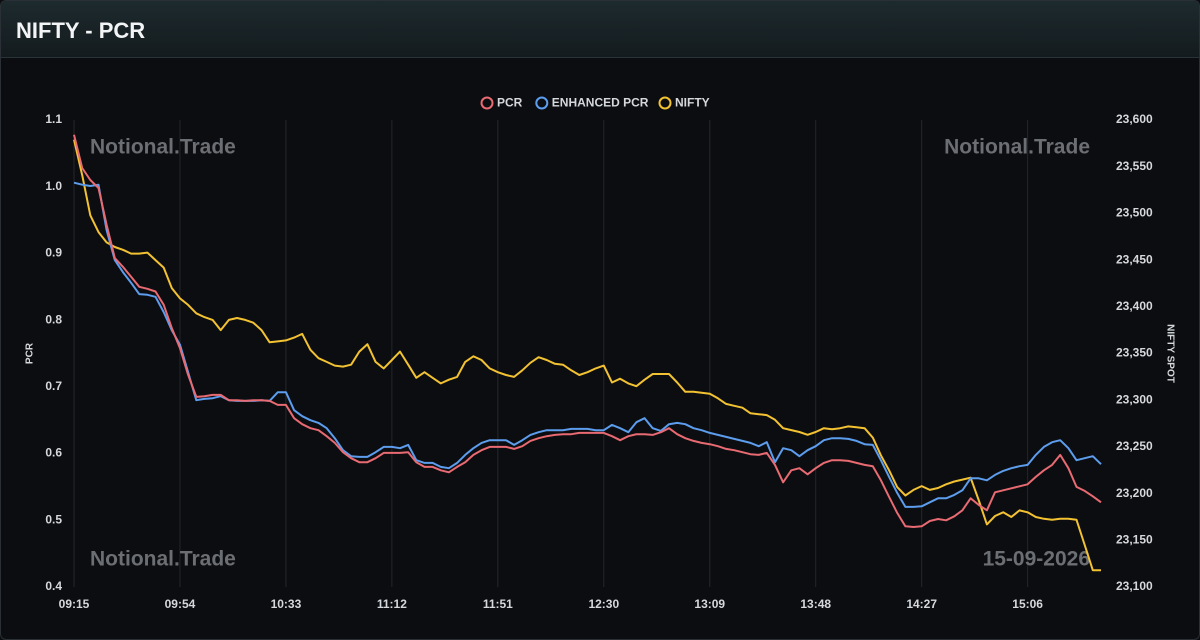 This screenshot has height=640, width=1200. I want to click on y-tick-label: 0.9, so click(53, 253).